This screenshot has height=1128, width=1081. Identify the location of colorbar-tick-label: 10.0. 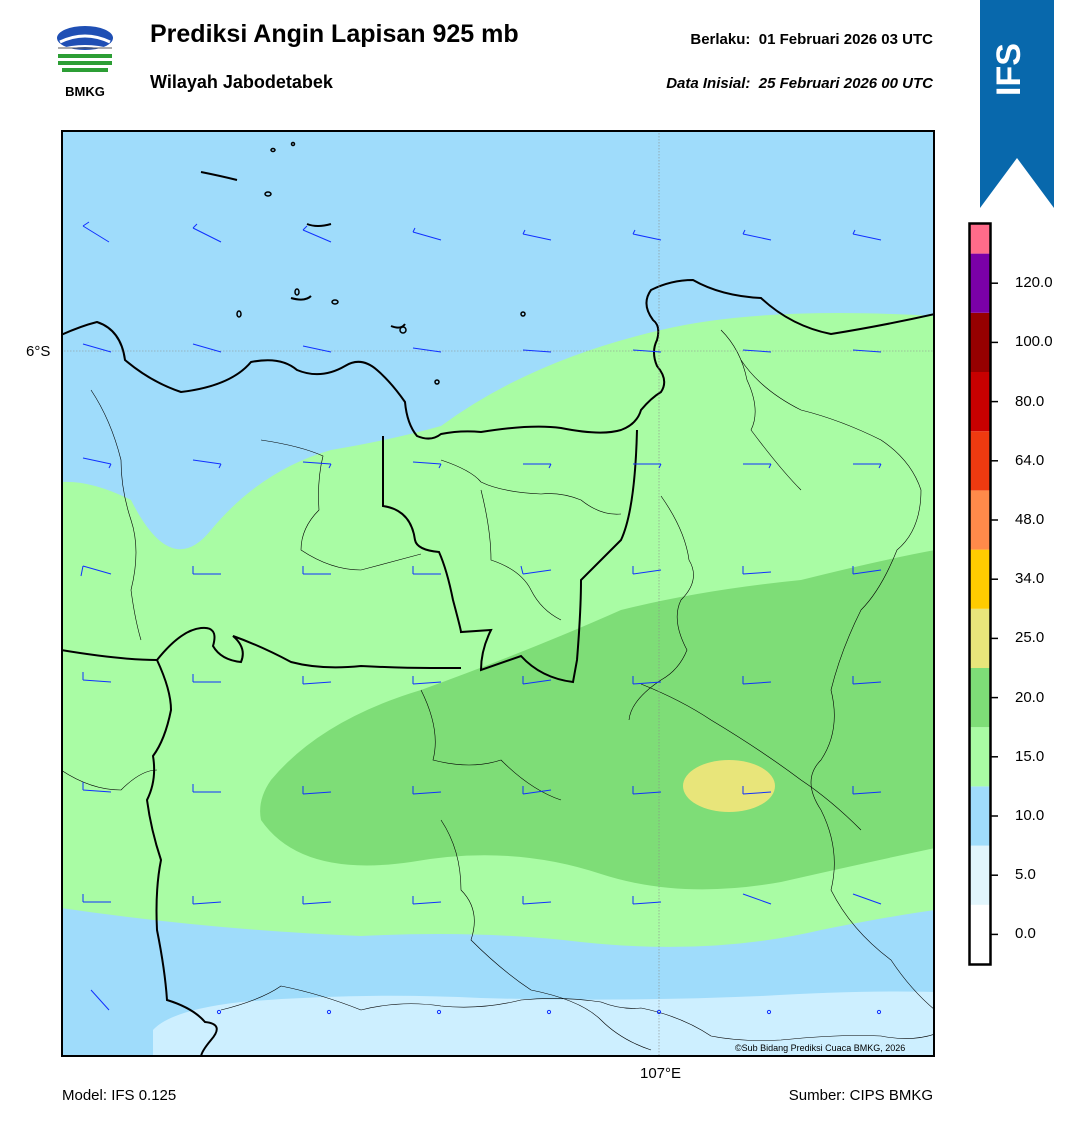
(1030, 815).